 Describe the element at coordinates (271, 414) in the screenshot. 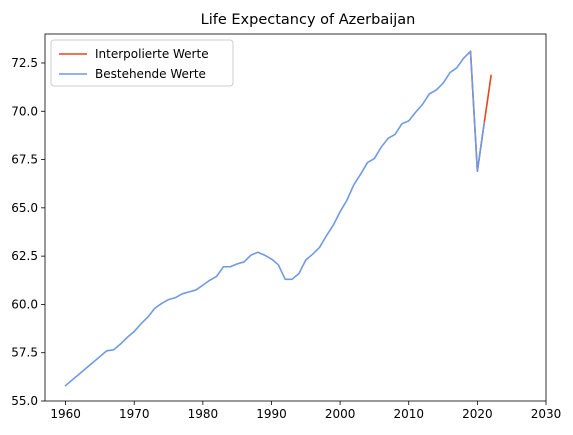

I see `x-tick-label-3: 1990` at that location.